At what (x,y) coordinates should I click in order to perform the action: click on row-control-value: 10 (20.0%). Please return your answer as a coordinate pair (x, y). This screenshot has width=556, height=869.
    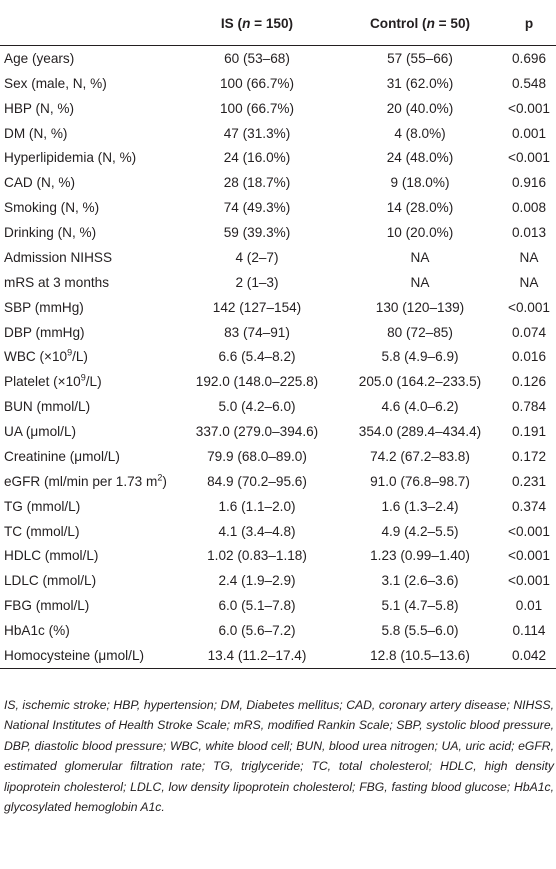
    Looking at the image, I should click on (420, 233).